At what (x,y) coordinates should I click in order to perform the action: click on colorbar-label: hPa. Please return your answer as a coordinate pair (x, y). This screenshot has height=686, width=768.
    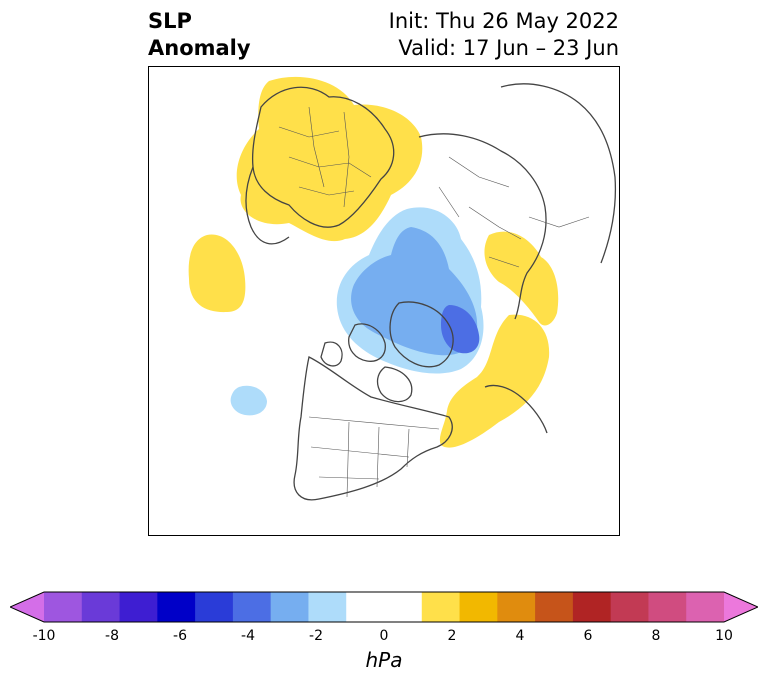
    Looking at the image, I should click on (384, 660).